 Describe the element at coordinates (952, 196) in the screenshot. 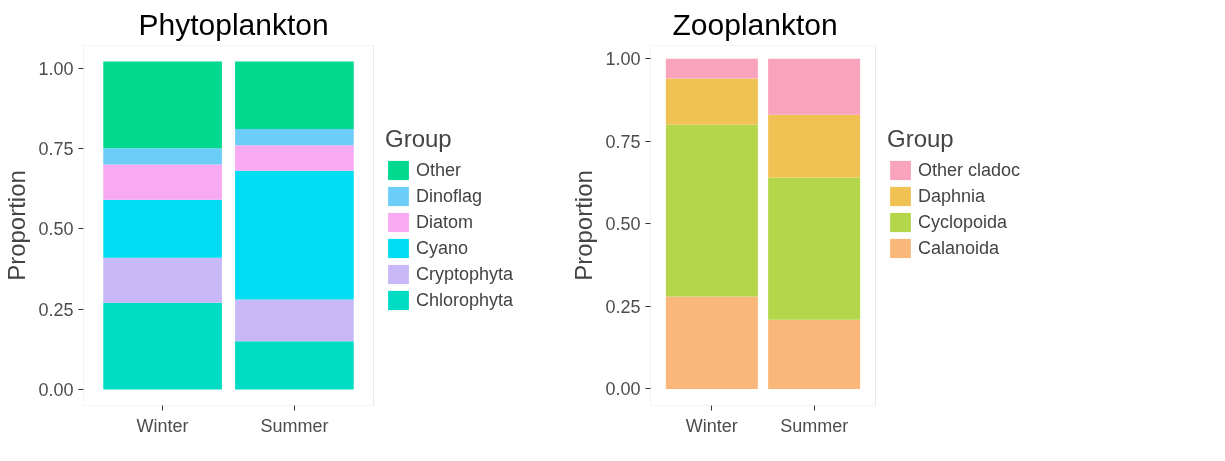

I see `legend-label: Daphnia` at that location.